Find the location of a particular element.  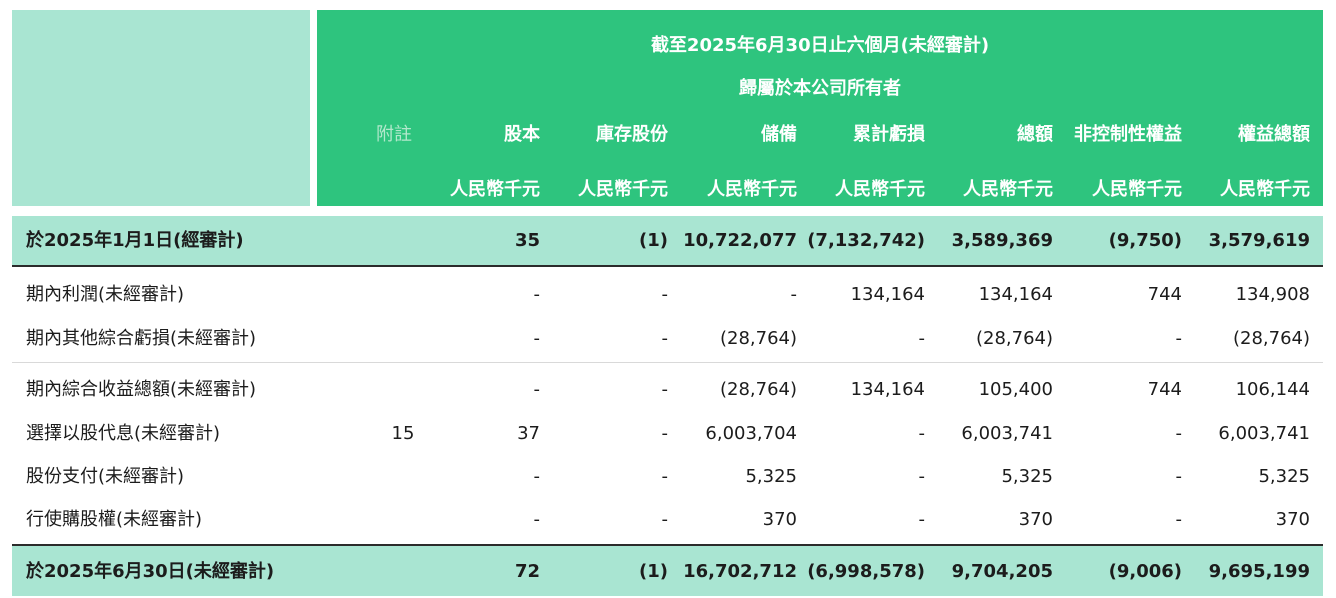

cell-accumulated-losses: (6,998,578) is located at coordinates (866, 571).